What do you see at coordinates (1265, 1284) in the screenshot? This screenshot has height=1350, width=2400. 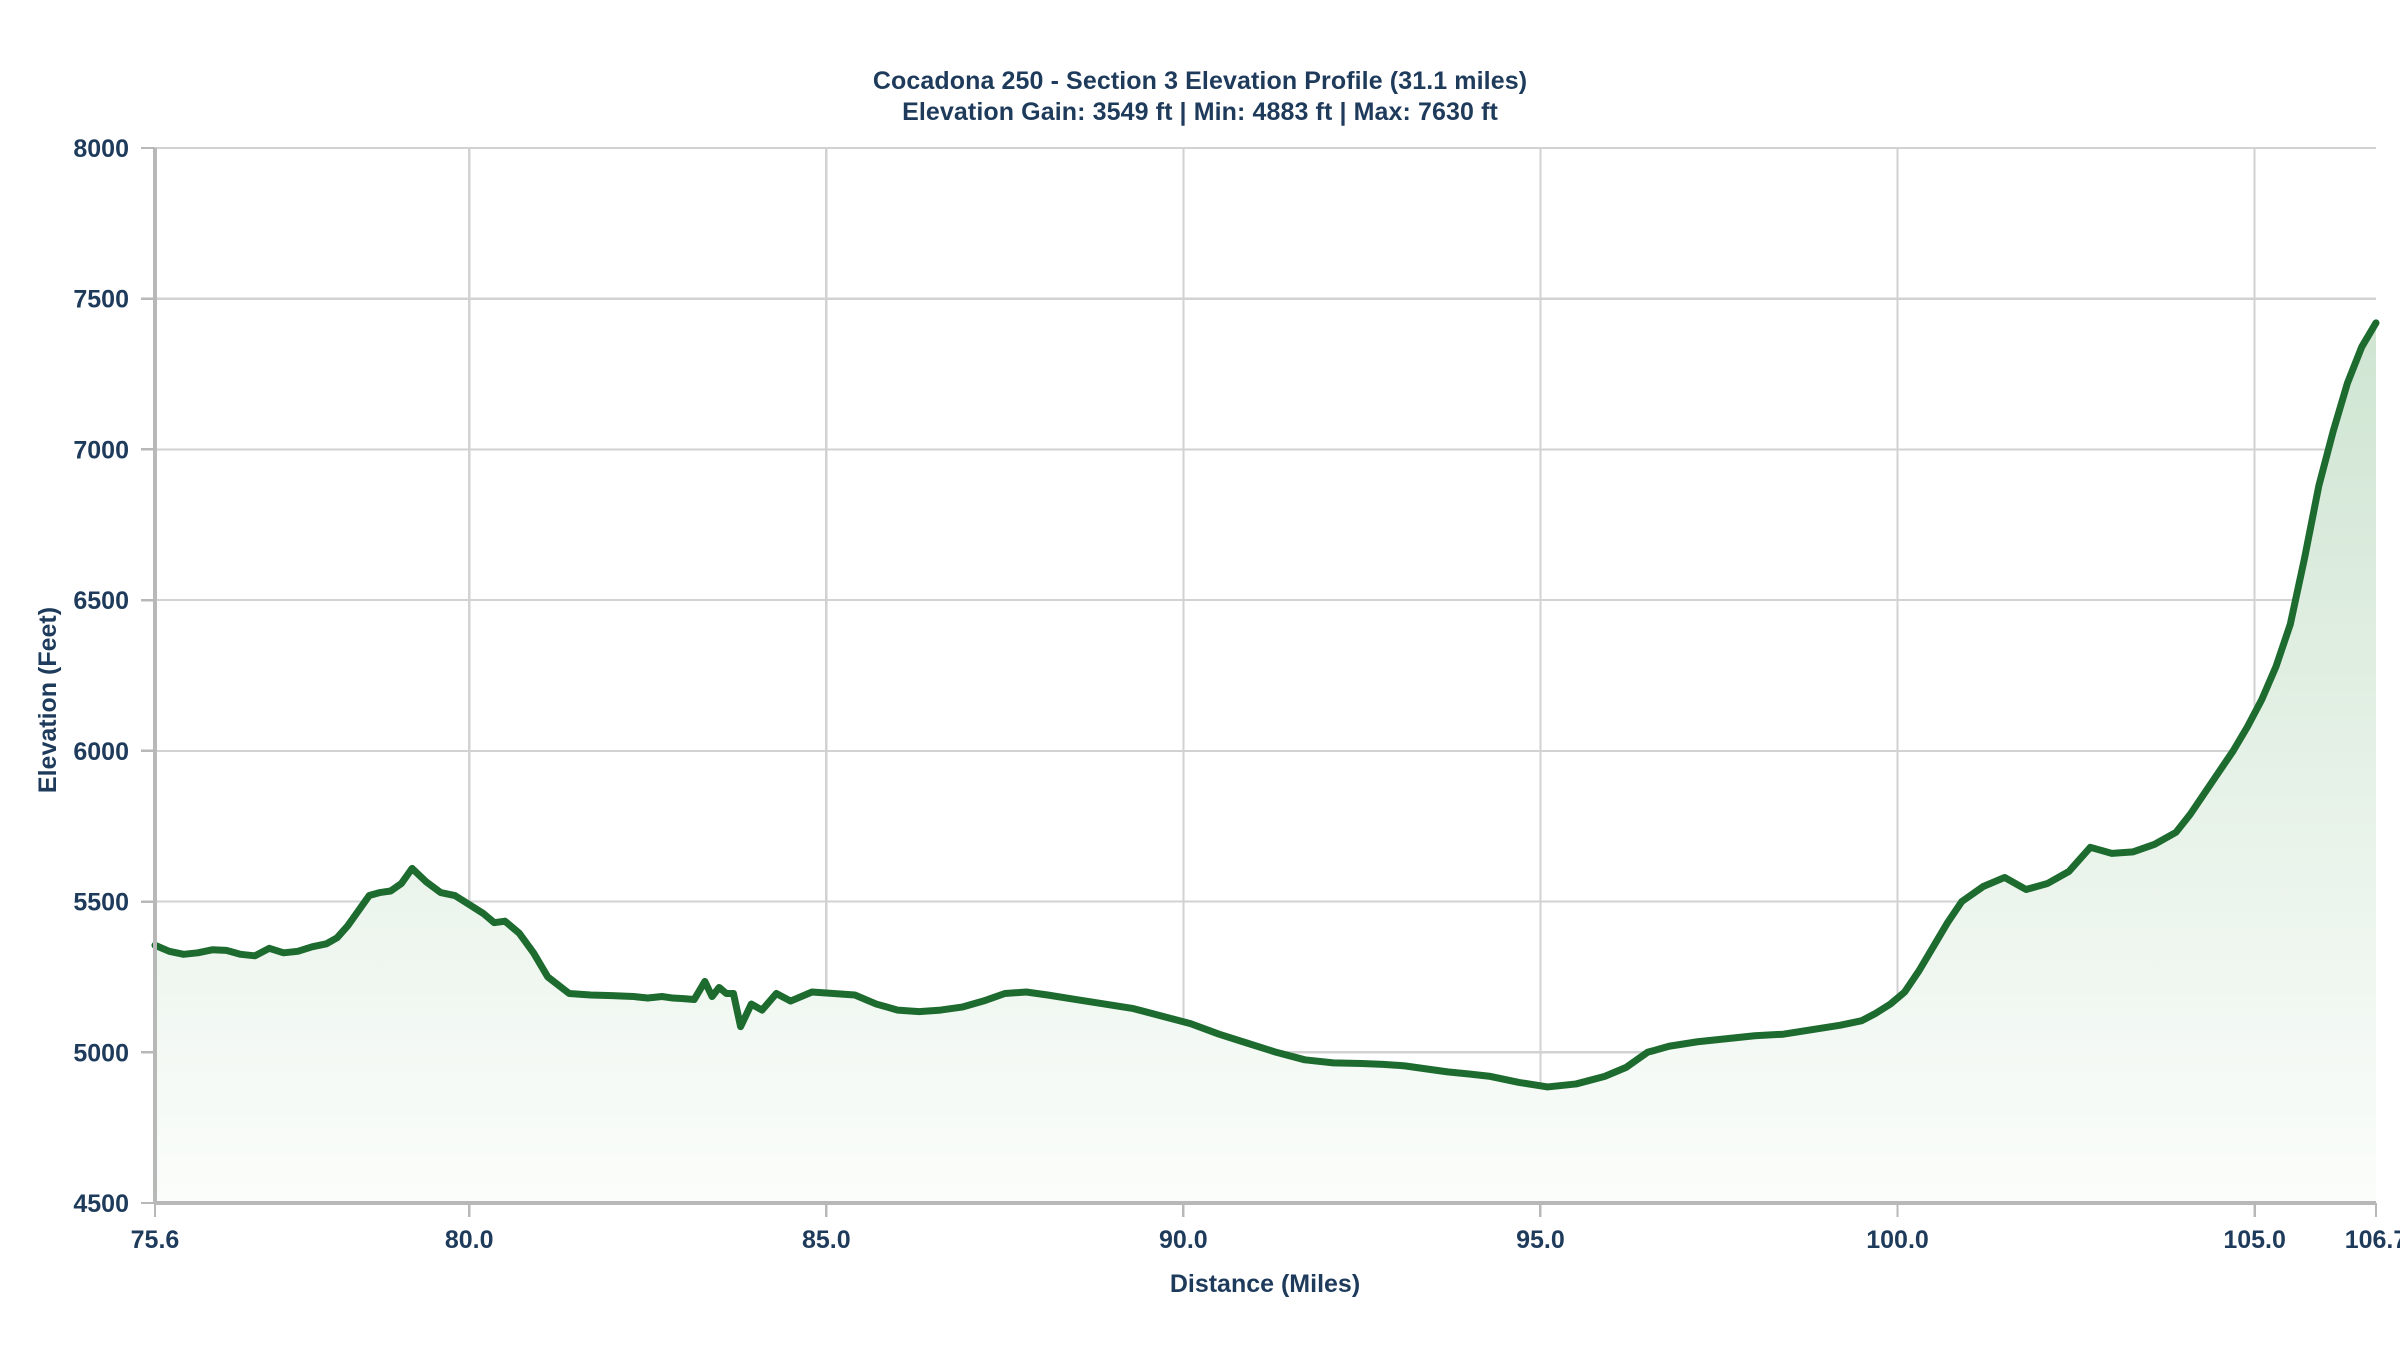 I see `x-axis-title: Distance (Miles)` at bounding box center [1265, 1284].